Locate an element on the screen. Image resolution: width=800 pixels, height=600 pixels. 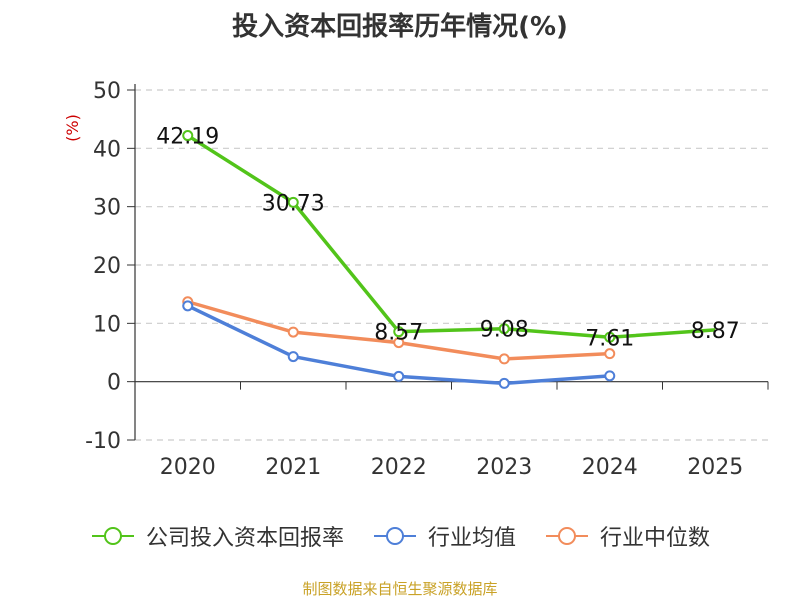
y-tick-label: 10 is located at coordinates (107, 324).